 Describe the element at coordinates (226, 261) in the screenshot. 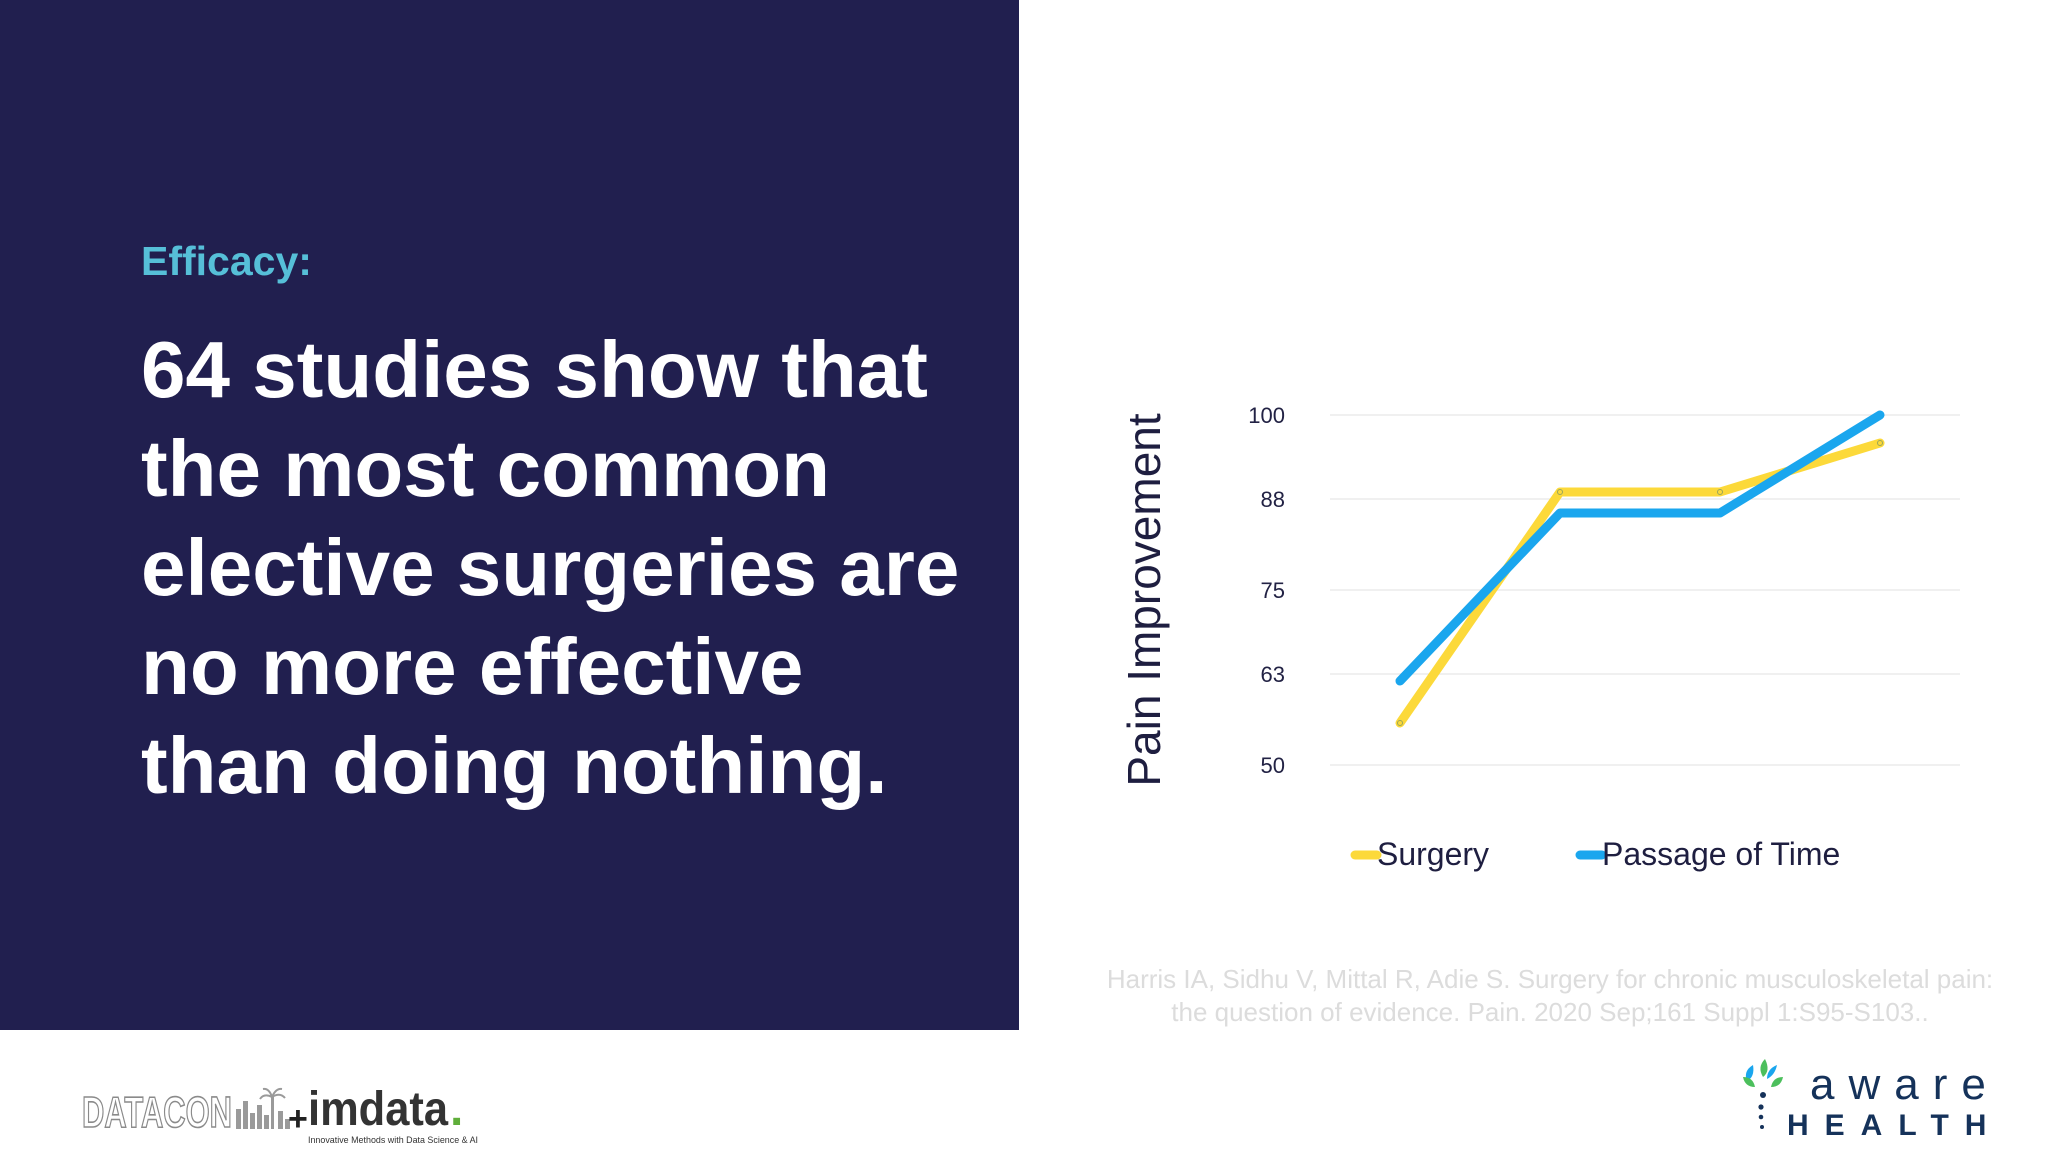

I see `eyebrow-label: Efficacy:` at that location.